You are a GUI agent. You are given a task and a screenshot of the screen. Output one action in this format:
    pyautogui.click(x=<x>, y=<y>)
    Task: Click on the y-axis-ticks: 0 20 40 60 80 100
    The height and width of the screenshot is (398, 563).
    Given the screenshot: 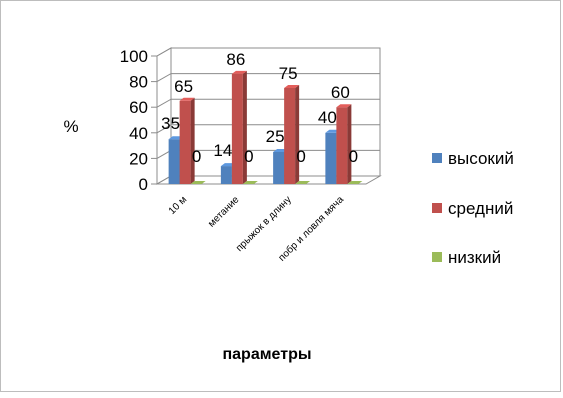 What is the action you would take?
    pyautogui.click(x=134, y=120)
    